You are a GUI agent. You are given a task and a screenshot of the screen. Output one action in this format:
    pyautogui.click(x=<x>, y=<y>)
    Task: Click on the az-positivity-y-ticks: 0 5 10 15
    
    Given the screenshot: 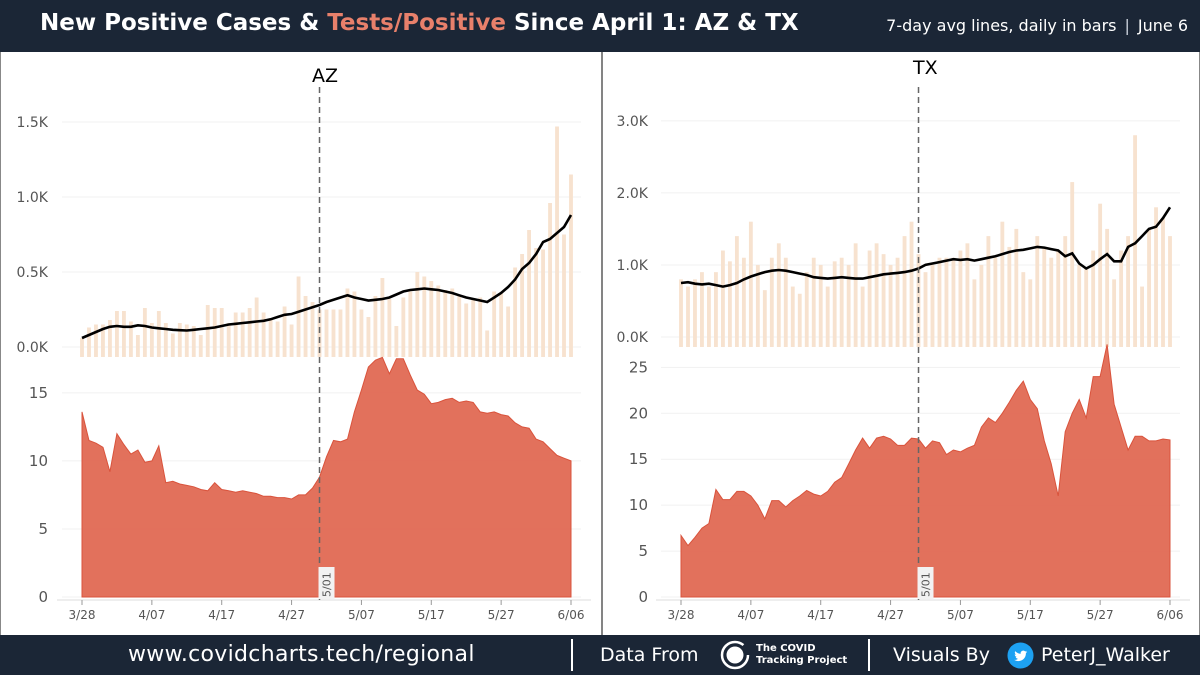 What is the action you would take?
    pyautogui.click(x=38, y=495)
    